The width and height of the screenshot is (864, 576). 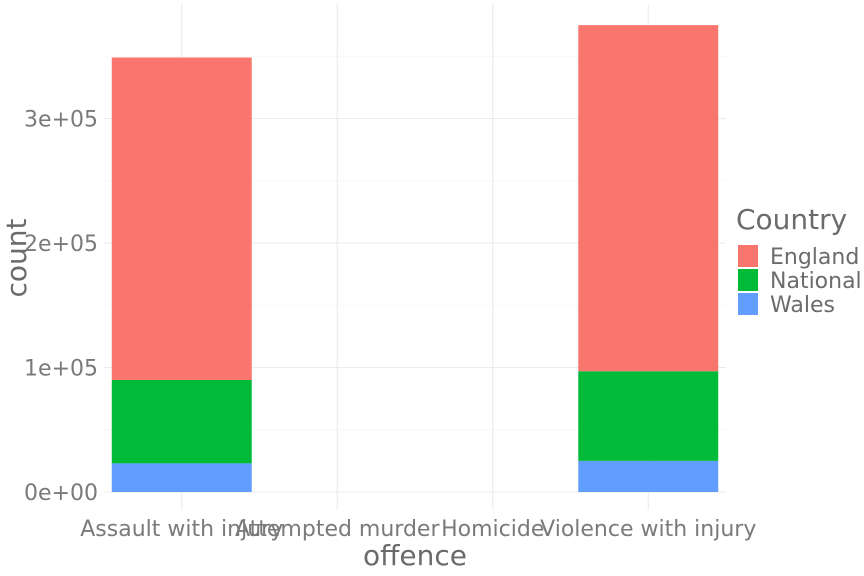 What do you see at coordinates (61, 307) in the screenshot?
I see `y-axis-ticks: 0e+00 1e+05 2e+05 3e+05` at bounding box center [61, 307].